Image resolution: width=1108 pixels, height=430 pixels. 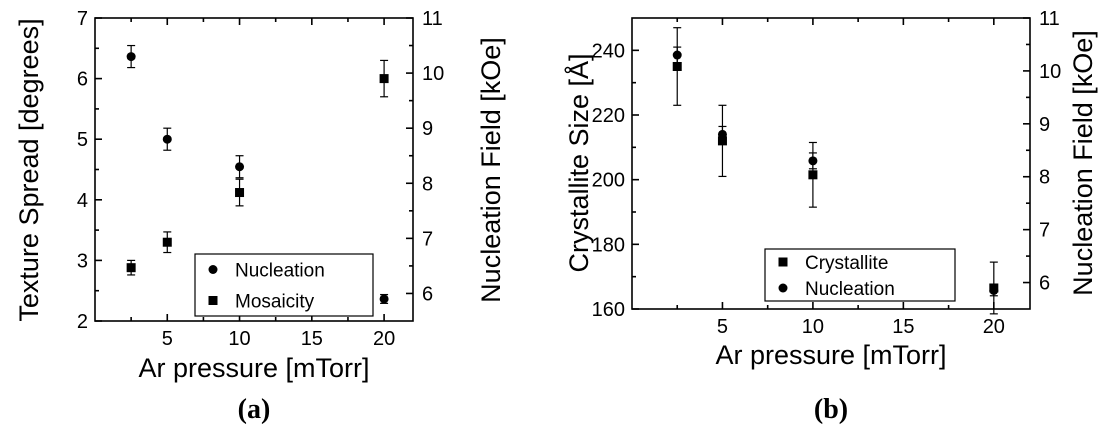 I want to click on chart-b-y-tick-label: 220, so click(x=608, y=116).